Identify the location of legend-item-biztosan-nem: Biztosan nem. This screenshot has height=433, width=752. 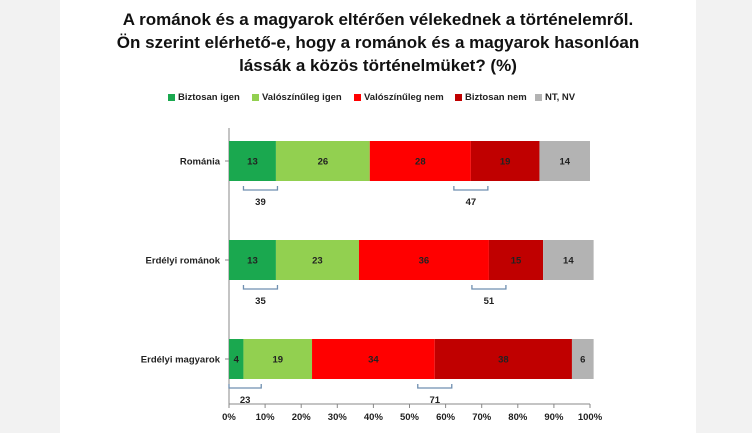
(491, 97).